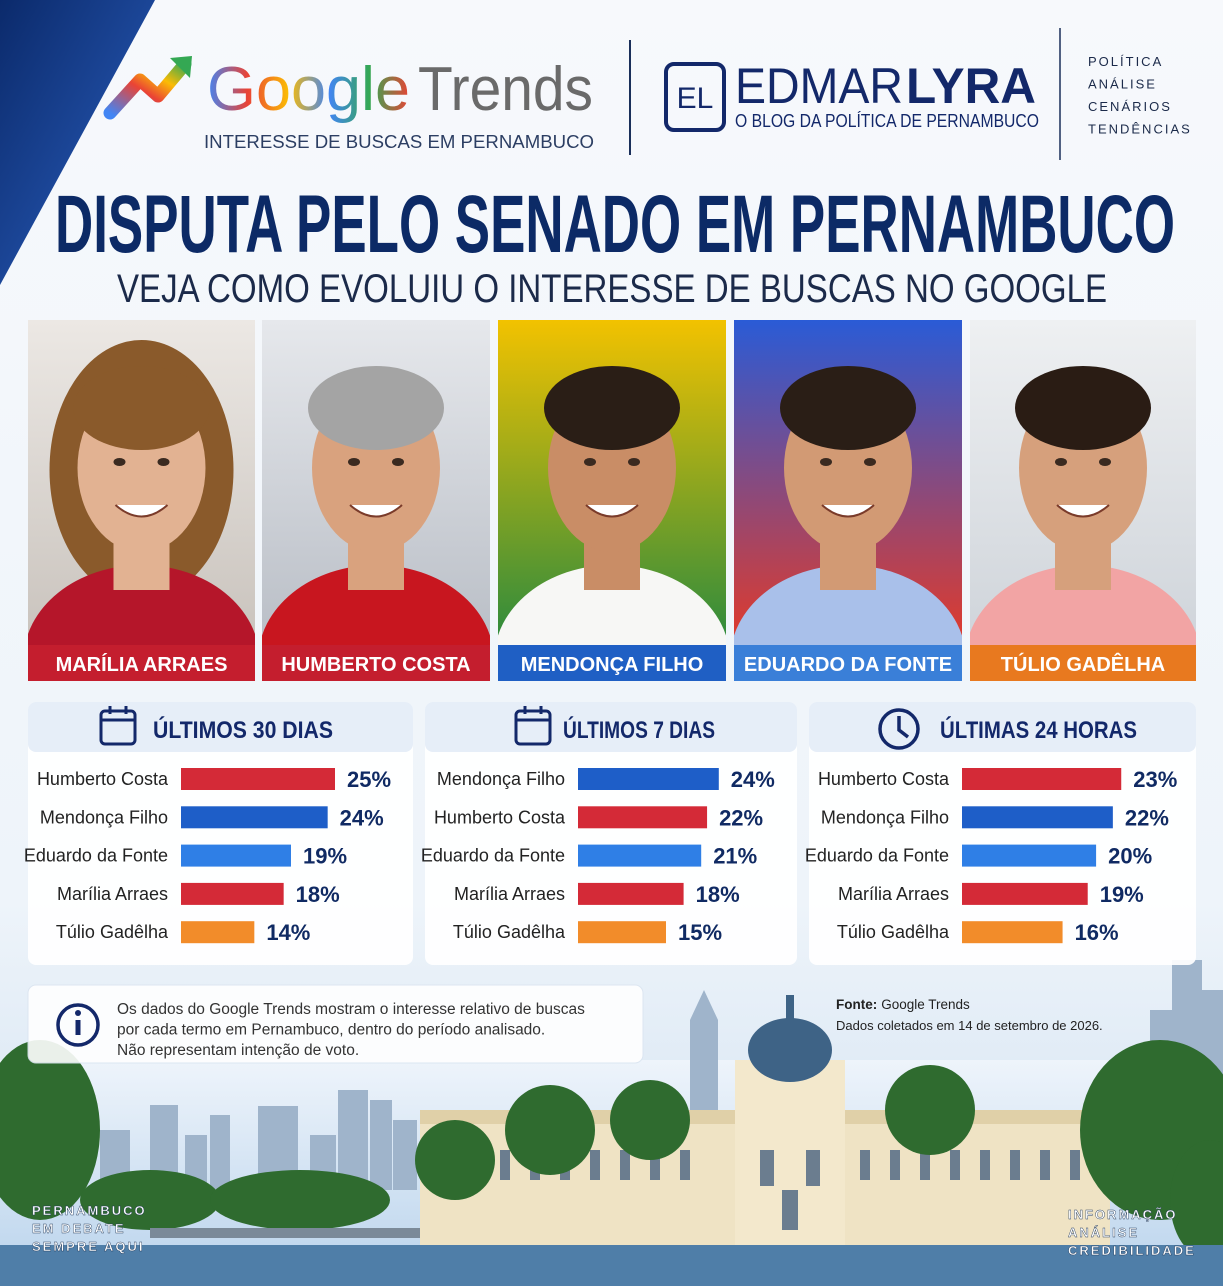 This screenshot has height=1286, width=1223. I want to click on value-label: 14%, so click(288, 932).